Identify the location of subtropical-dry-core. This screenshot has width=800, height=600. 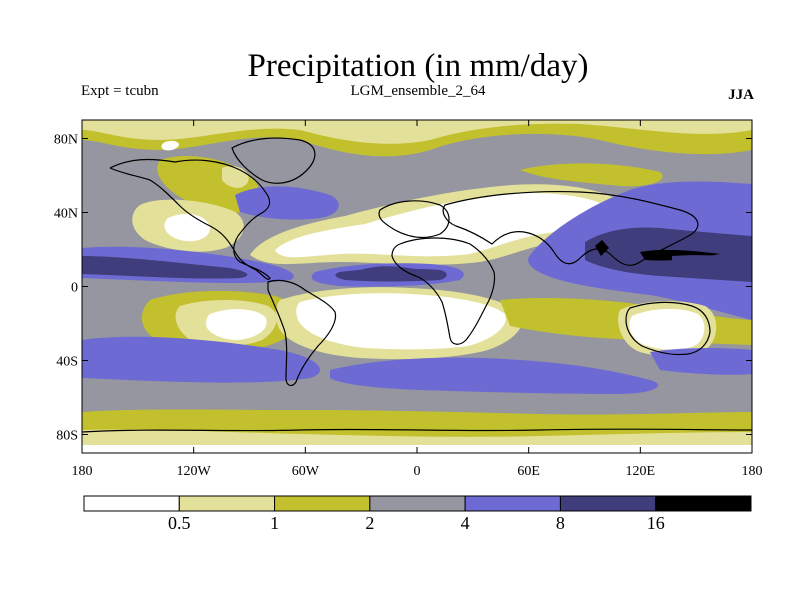
(442, 225).